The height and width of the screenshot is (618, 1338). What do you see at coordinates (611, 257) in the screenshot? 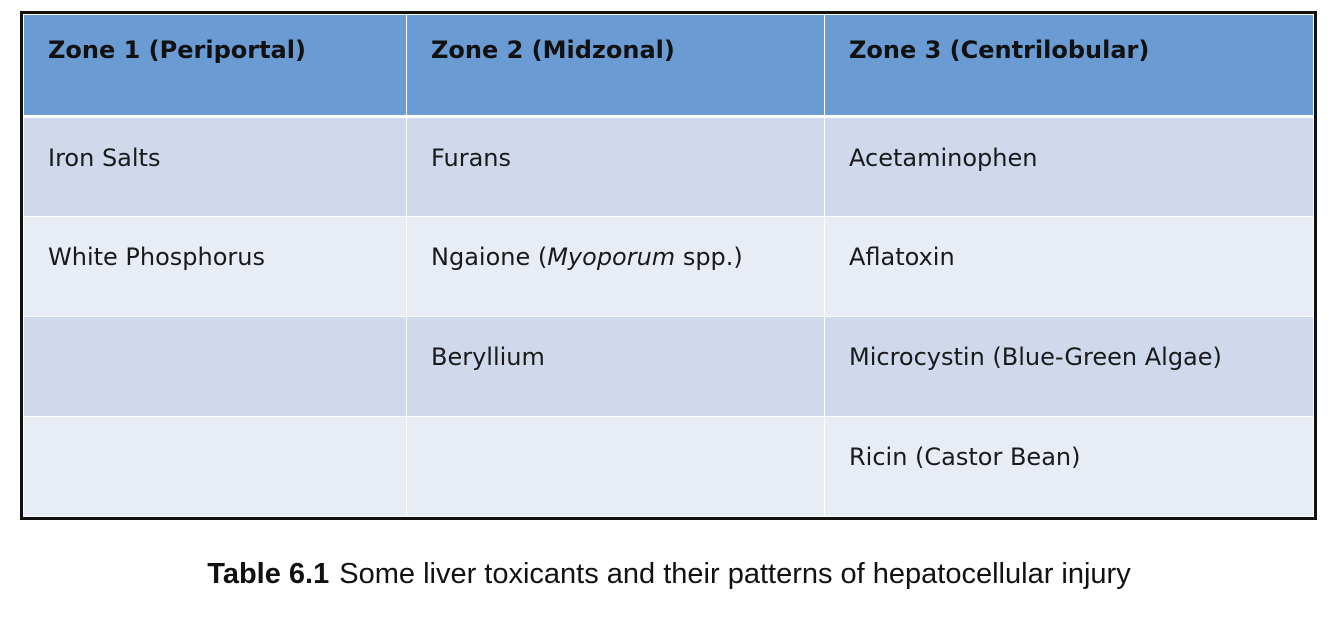
I see `ngaione-genus: Myoporum` at bounding box center [611, 257].